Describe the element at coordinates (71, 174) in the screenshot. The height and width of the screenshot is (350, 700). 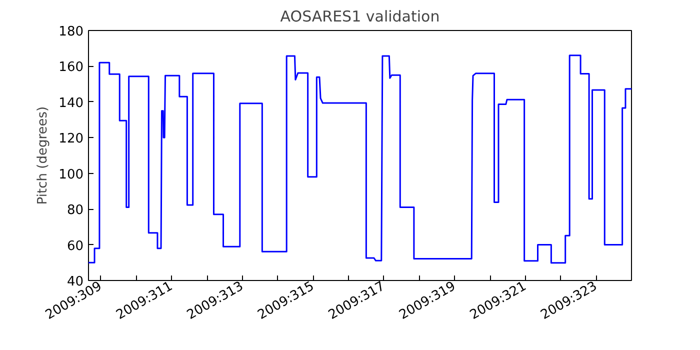
I see `y-tick-label: 100` at that location.